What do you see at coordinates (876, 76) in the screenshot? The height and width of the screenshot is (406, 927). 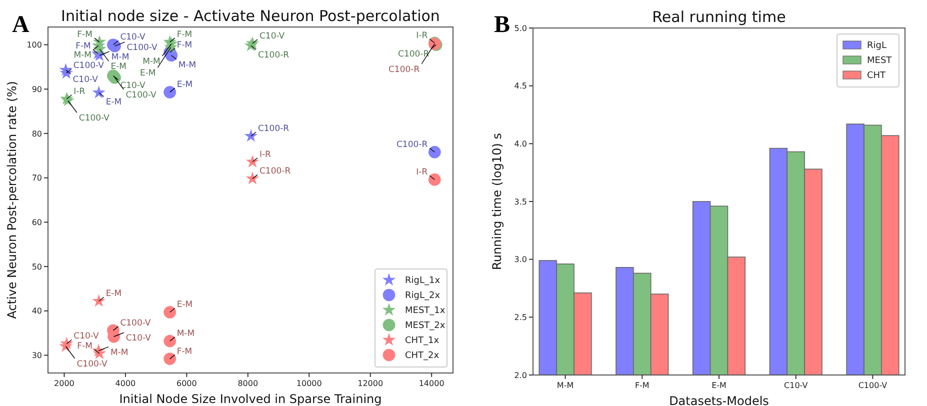 I see `legend-label: CHT` at bounding box center [876, 76].